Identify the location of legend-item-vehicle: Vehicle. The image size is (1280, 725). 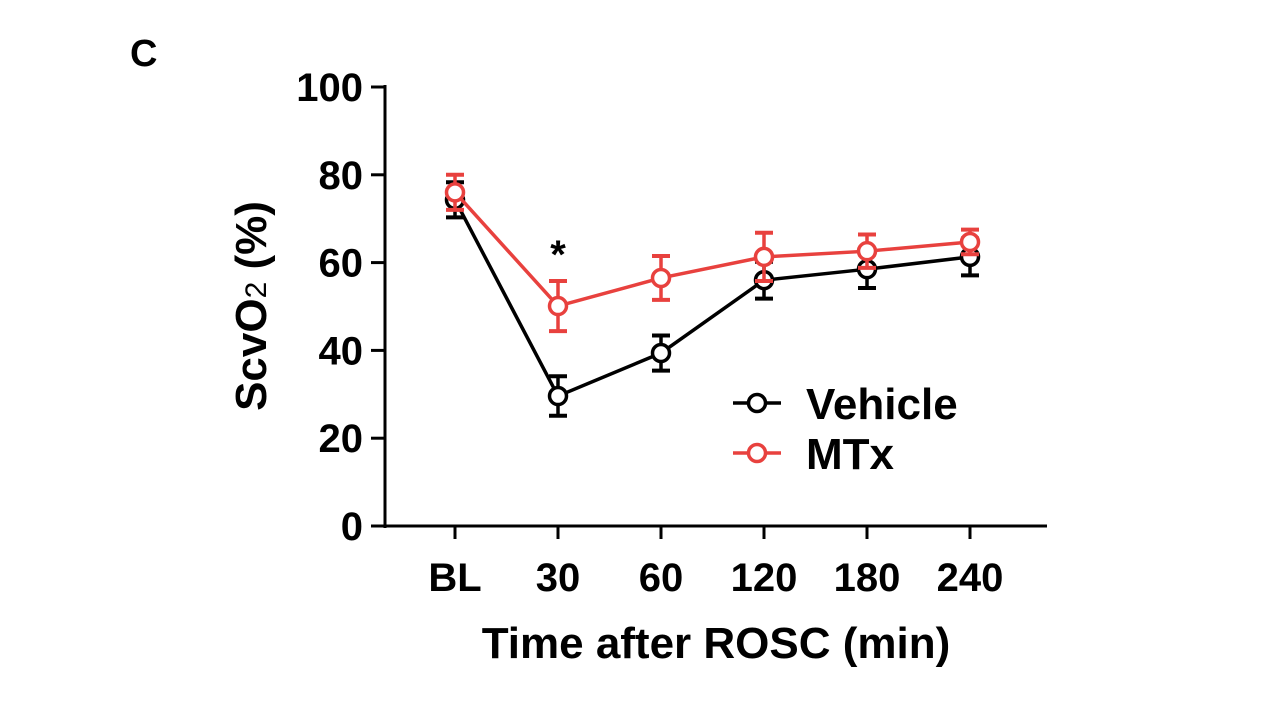
(845, 404).